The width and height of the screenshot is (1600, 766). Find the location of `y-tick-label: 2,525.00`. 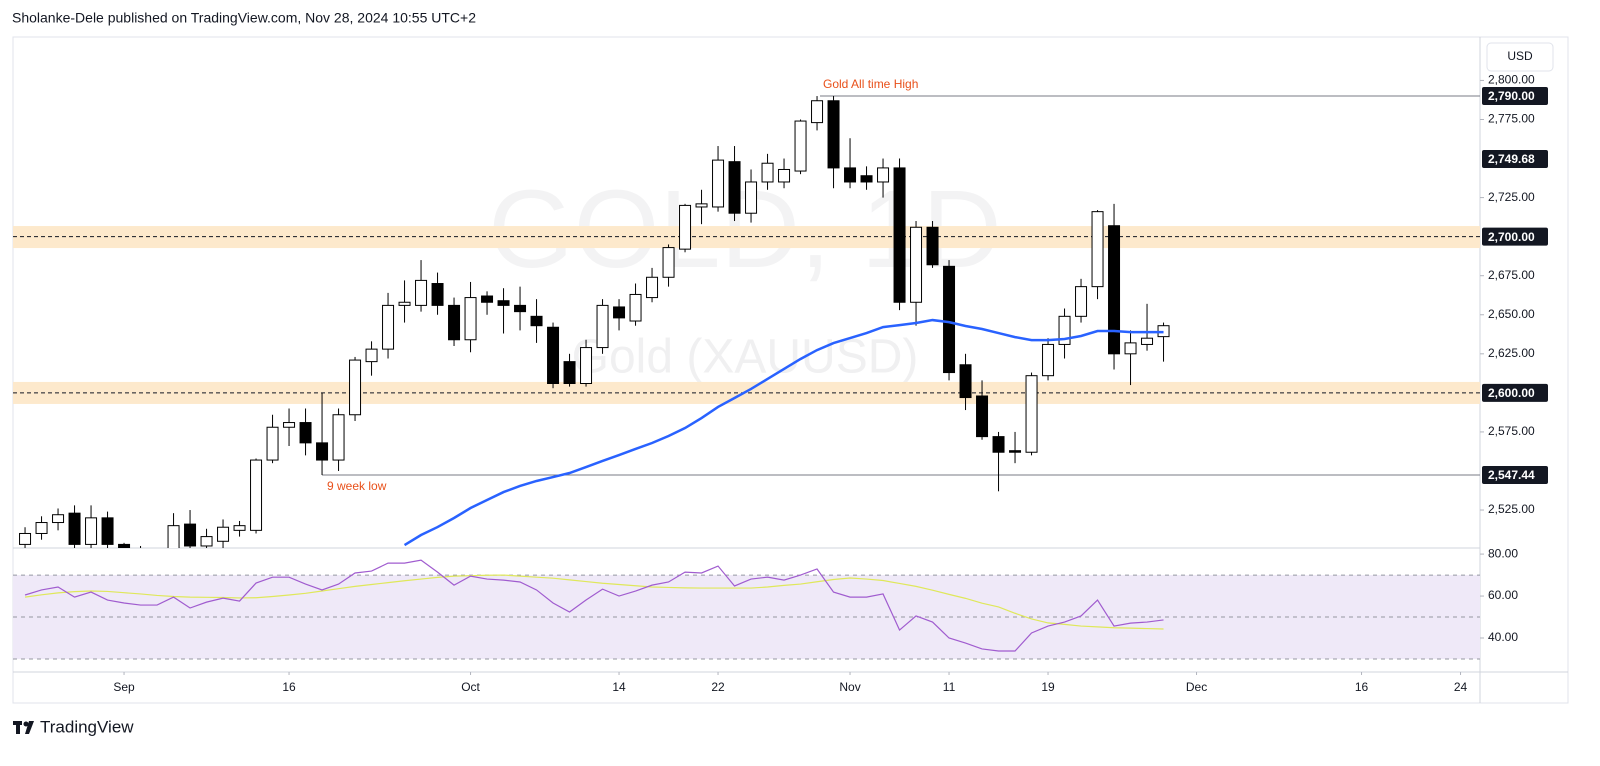

y-tick-label: 2,525.00 is located at coordinates (1511, 509).